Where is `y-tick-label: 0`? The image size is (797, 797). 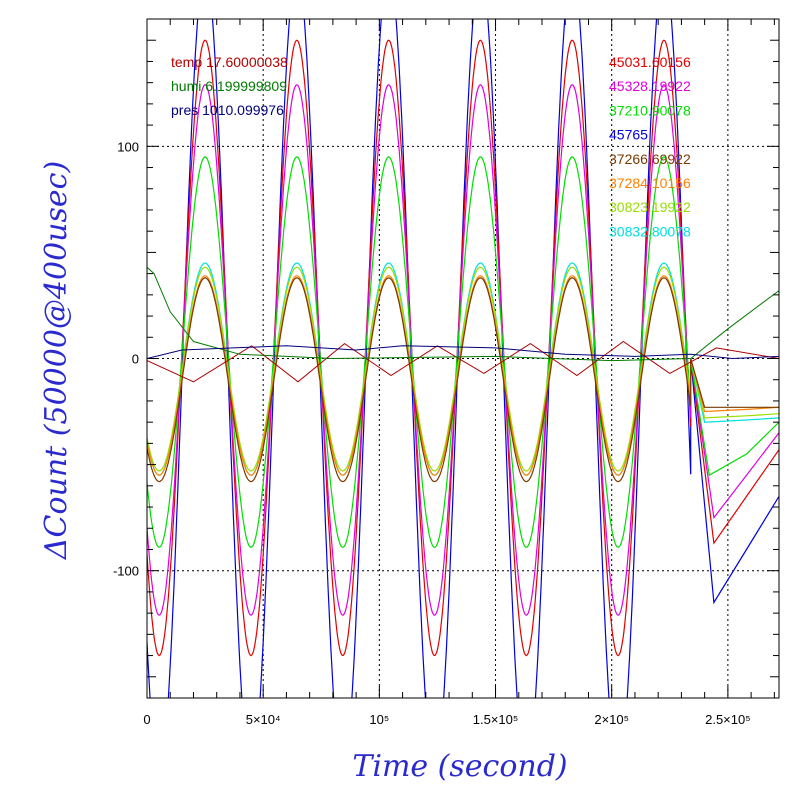 y-tick-label: 0 is located at coordinates (135, 359).